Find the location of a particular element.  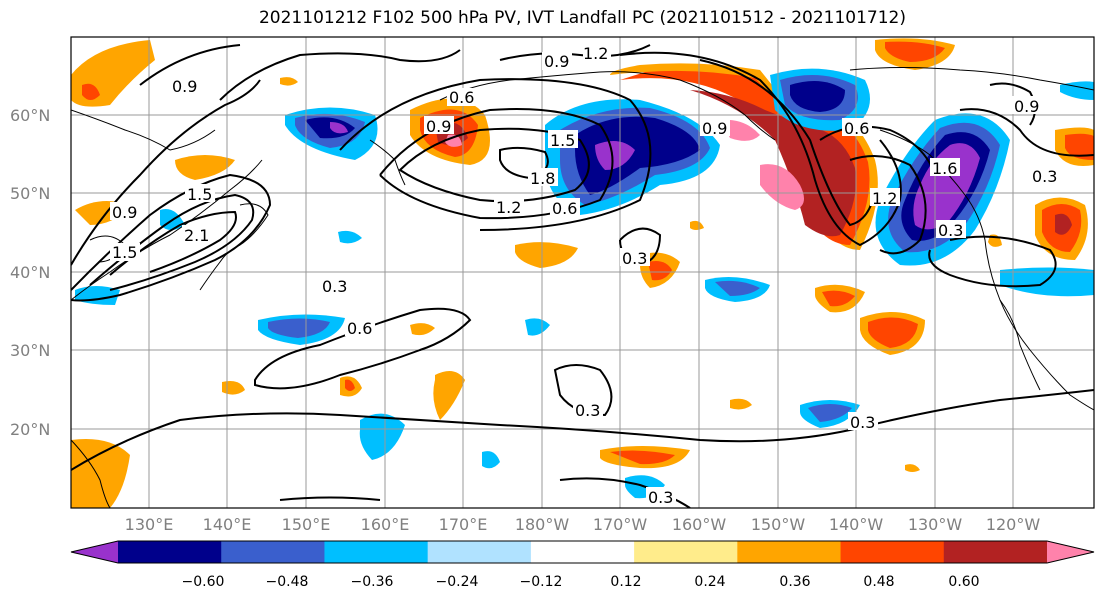

colorbar-label: −0.12 is located at coordinates (541, 582).